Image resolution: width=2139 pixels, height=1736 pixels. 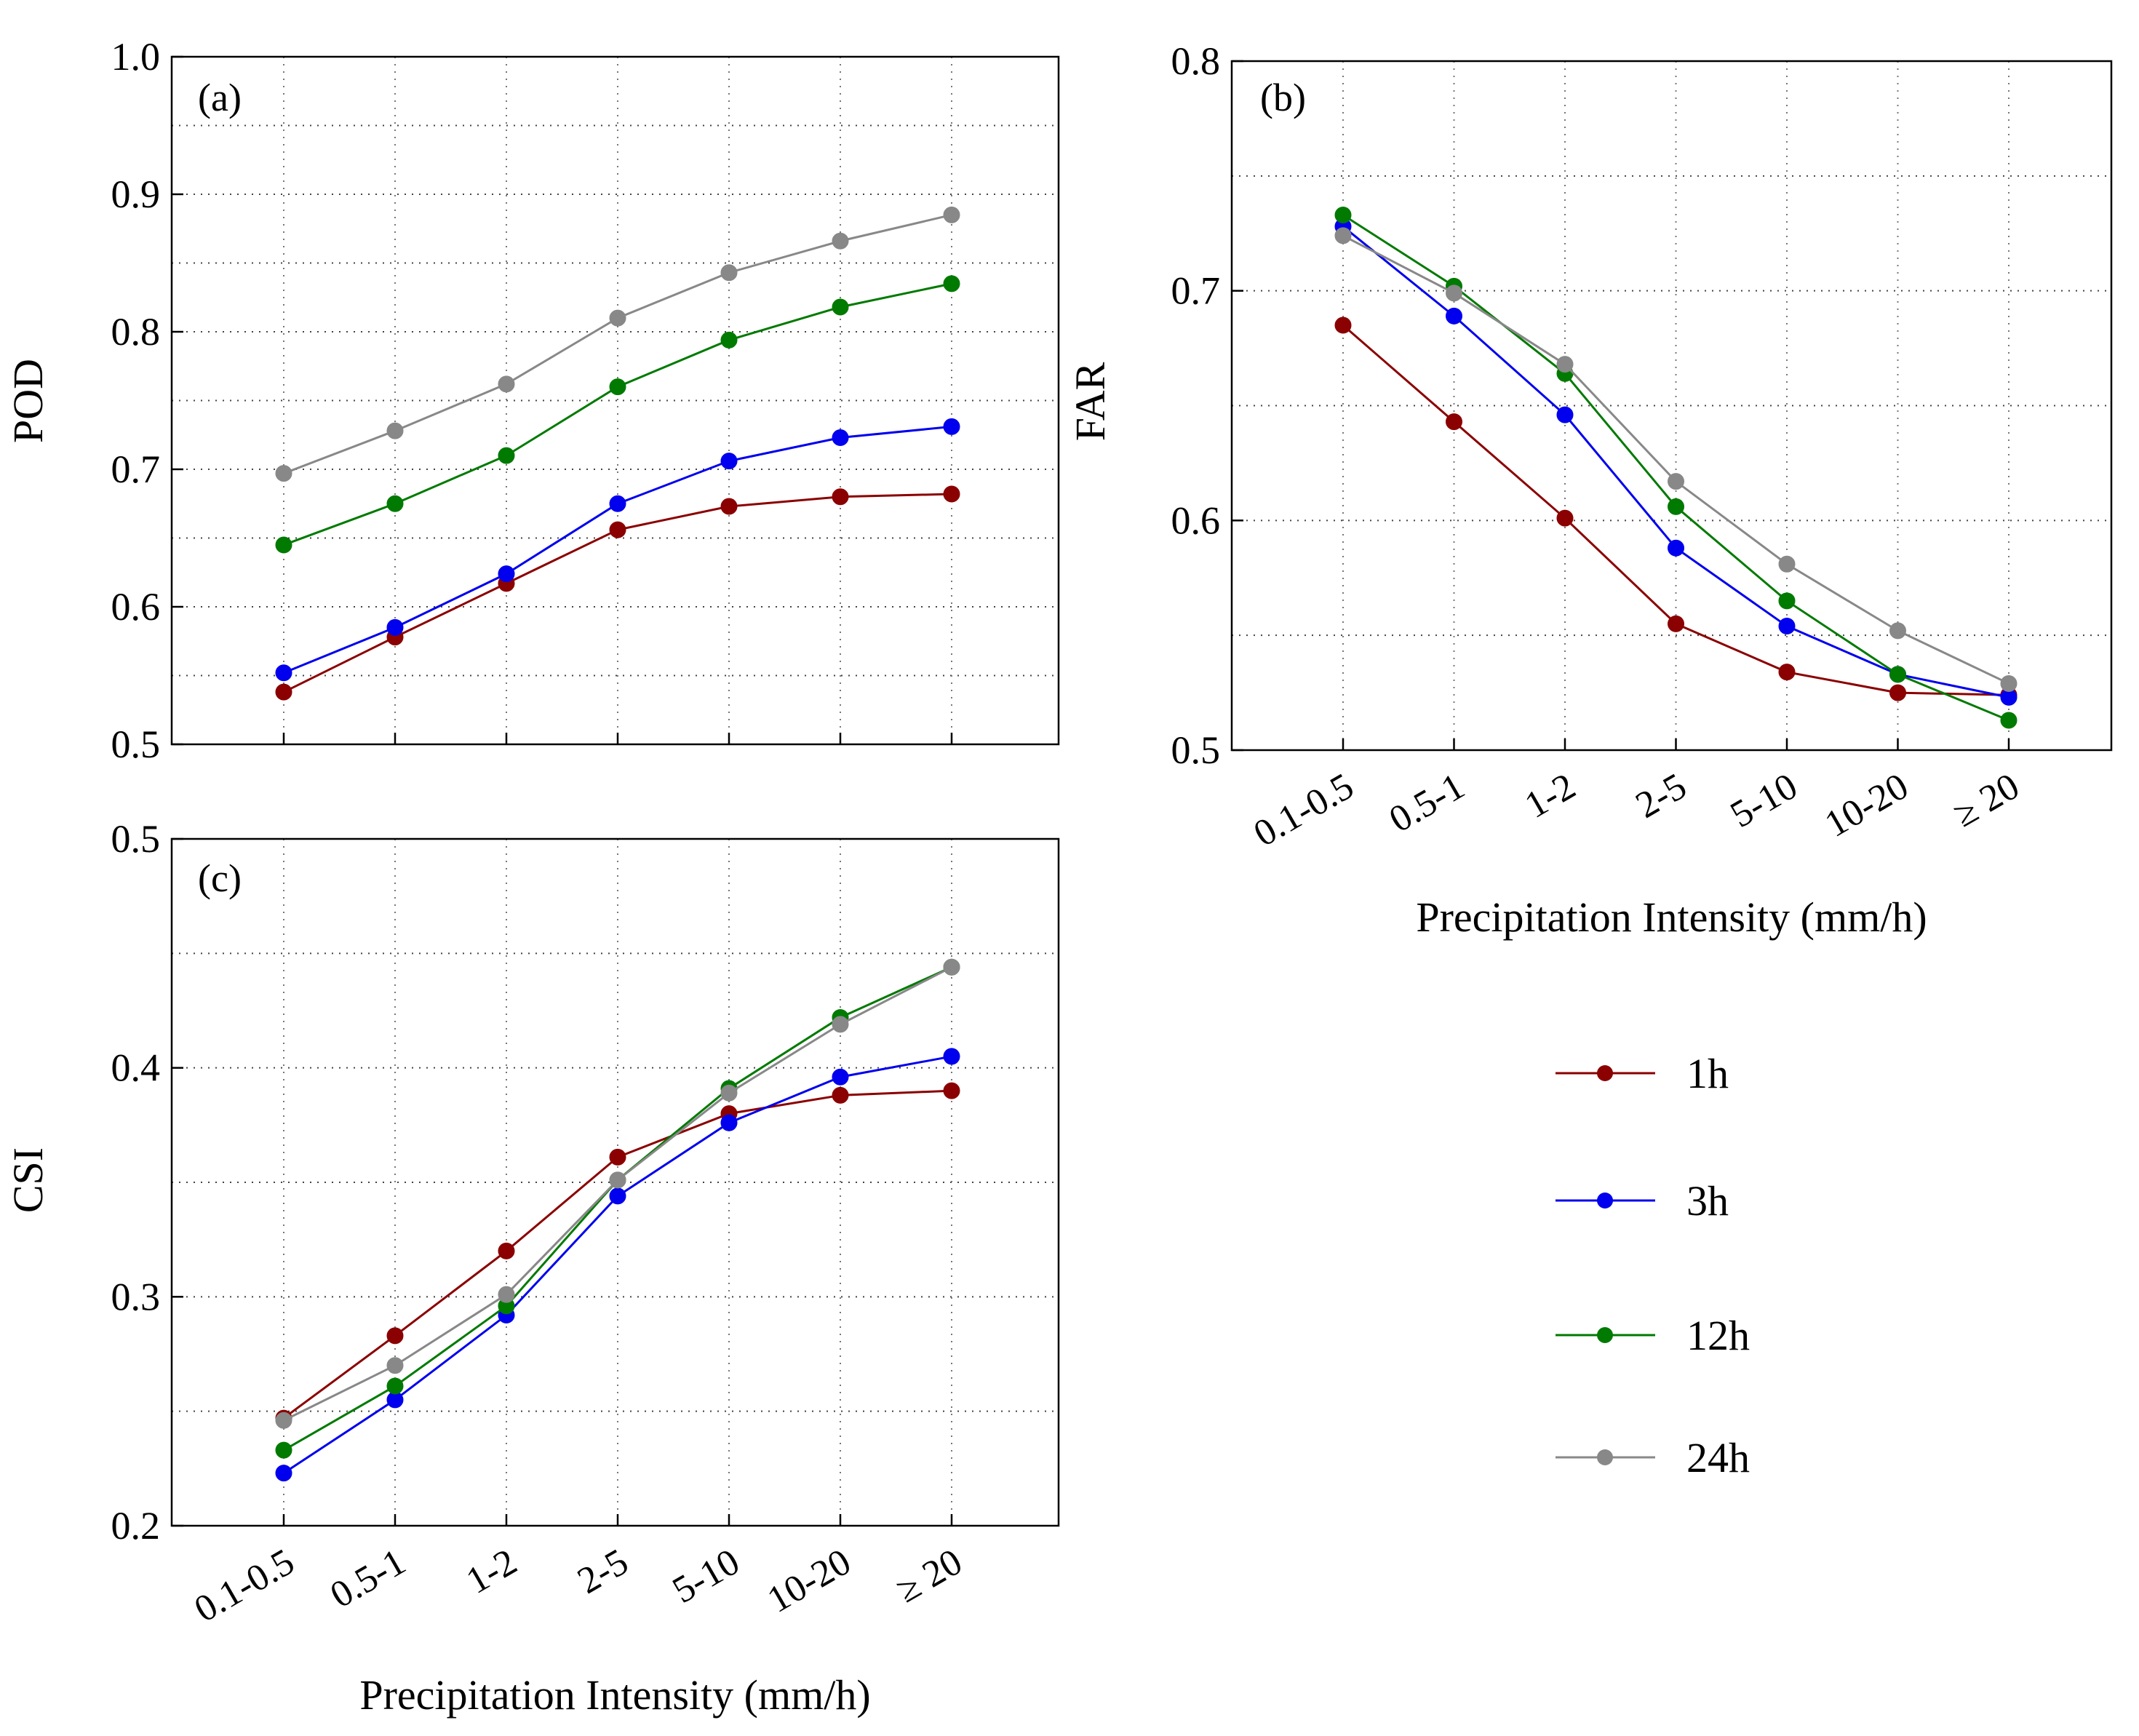 What do you see at coordinates (1653, 1265) in the screenshot?
I see `legend: 1h 3h 12h 24h` at bounding box center [1653, 1265].